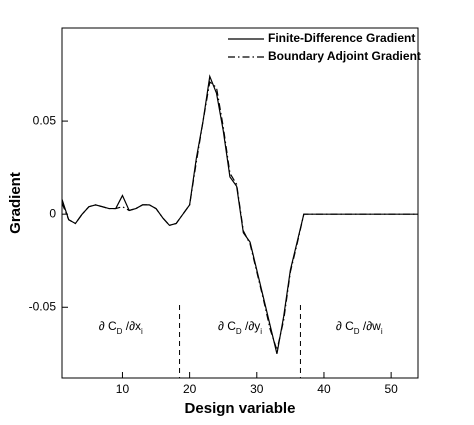 The image size is (474, 425). What do you see at coordinates (257, 389) in the screenshot?
I see `x-tick-label: 30` at bounding box center [257, 389].